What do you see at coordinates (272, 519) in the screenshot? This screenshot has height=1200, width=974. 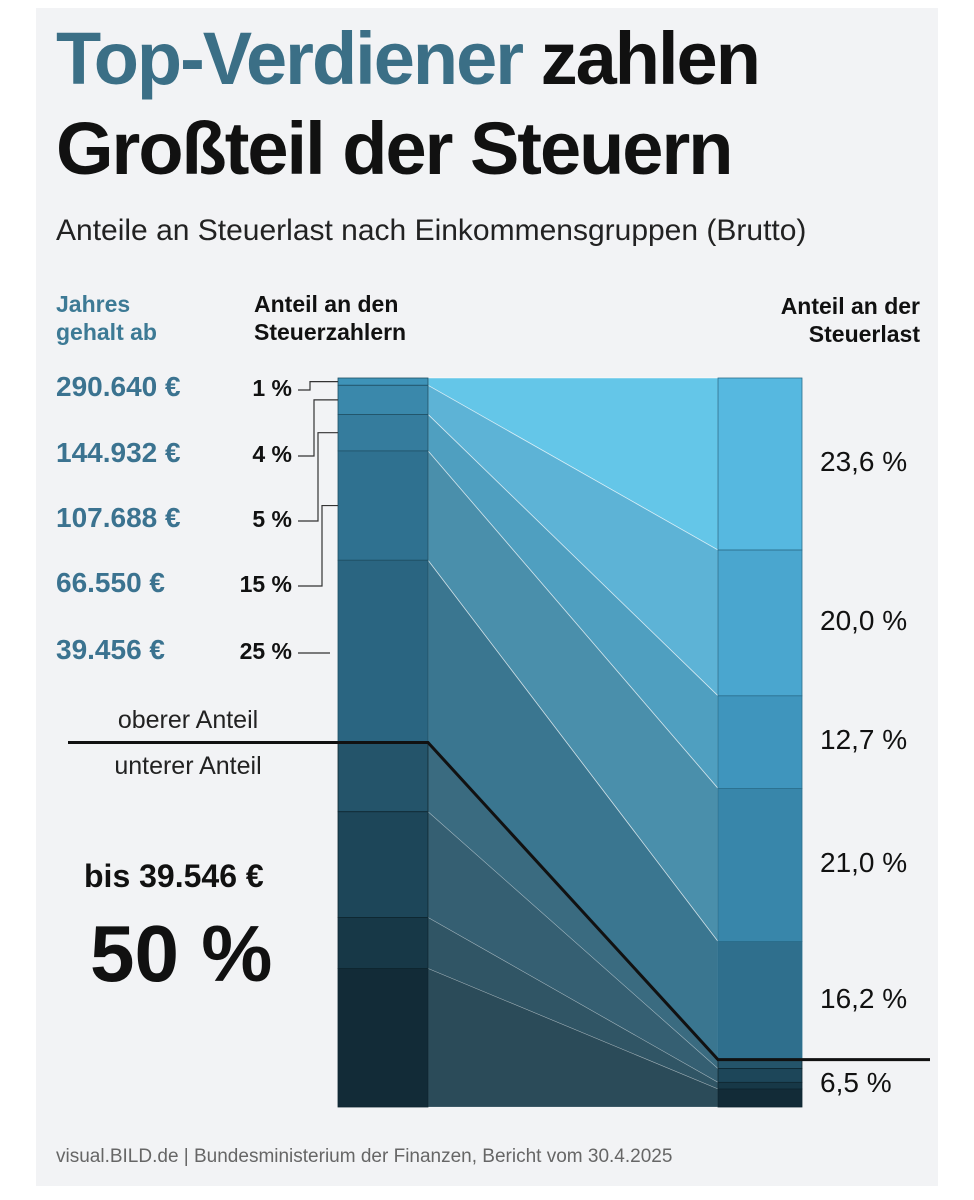 I see `taxpayer-share-label-3: 5 %` at bounding box center [272, 519].